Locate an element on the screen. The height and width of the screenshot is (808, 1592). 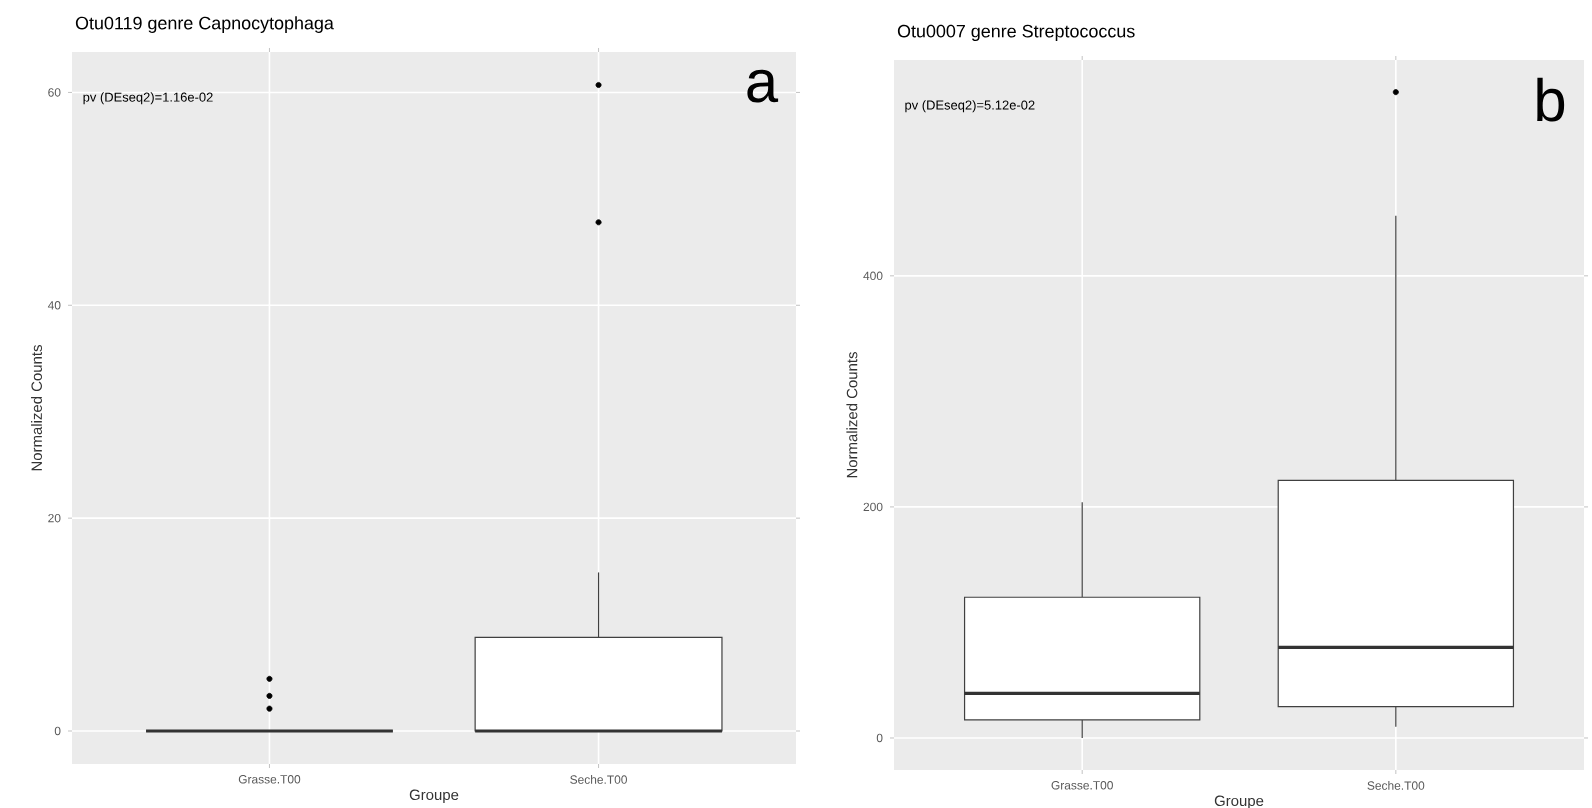
annotation: a is located at coordinates (763, 86).